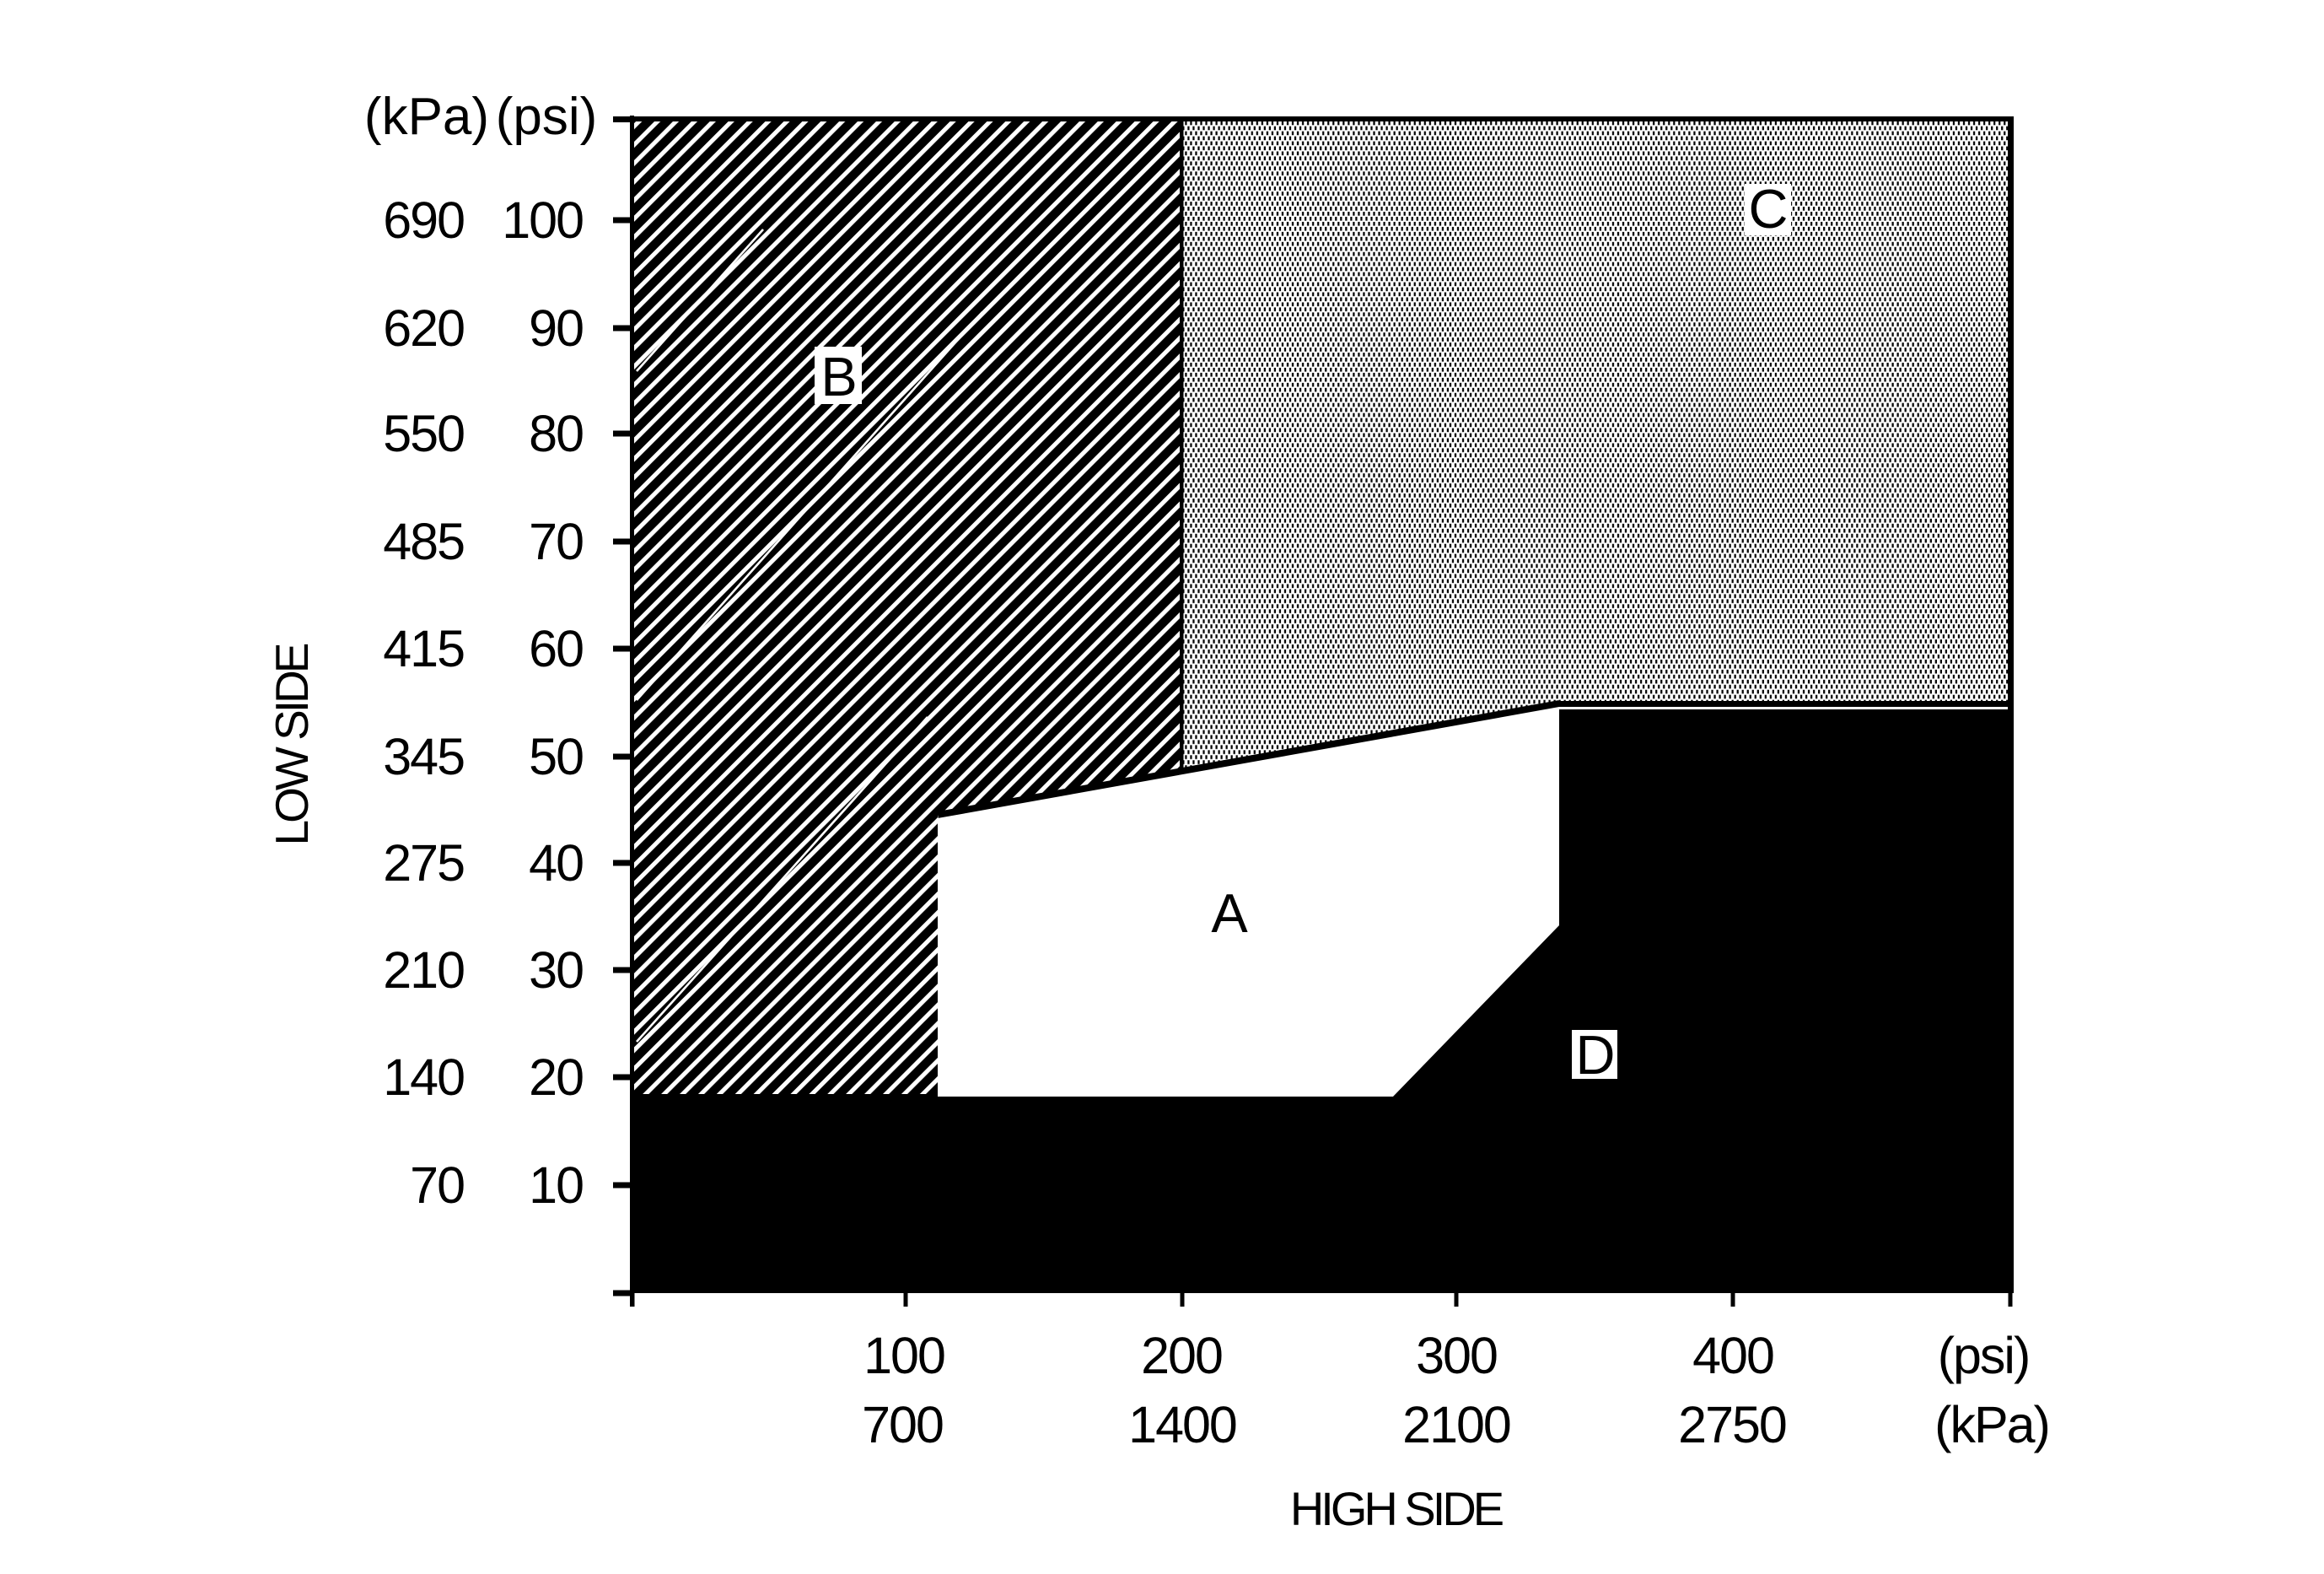 Image resolution: width=2324 pixels, height=1574 pixels. Describe the element at coordinates (556, 970) in the screenshot. I see `svg-text: 30` at that location.